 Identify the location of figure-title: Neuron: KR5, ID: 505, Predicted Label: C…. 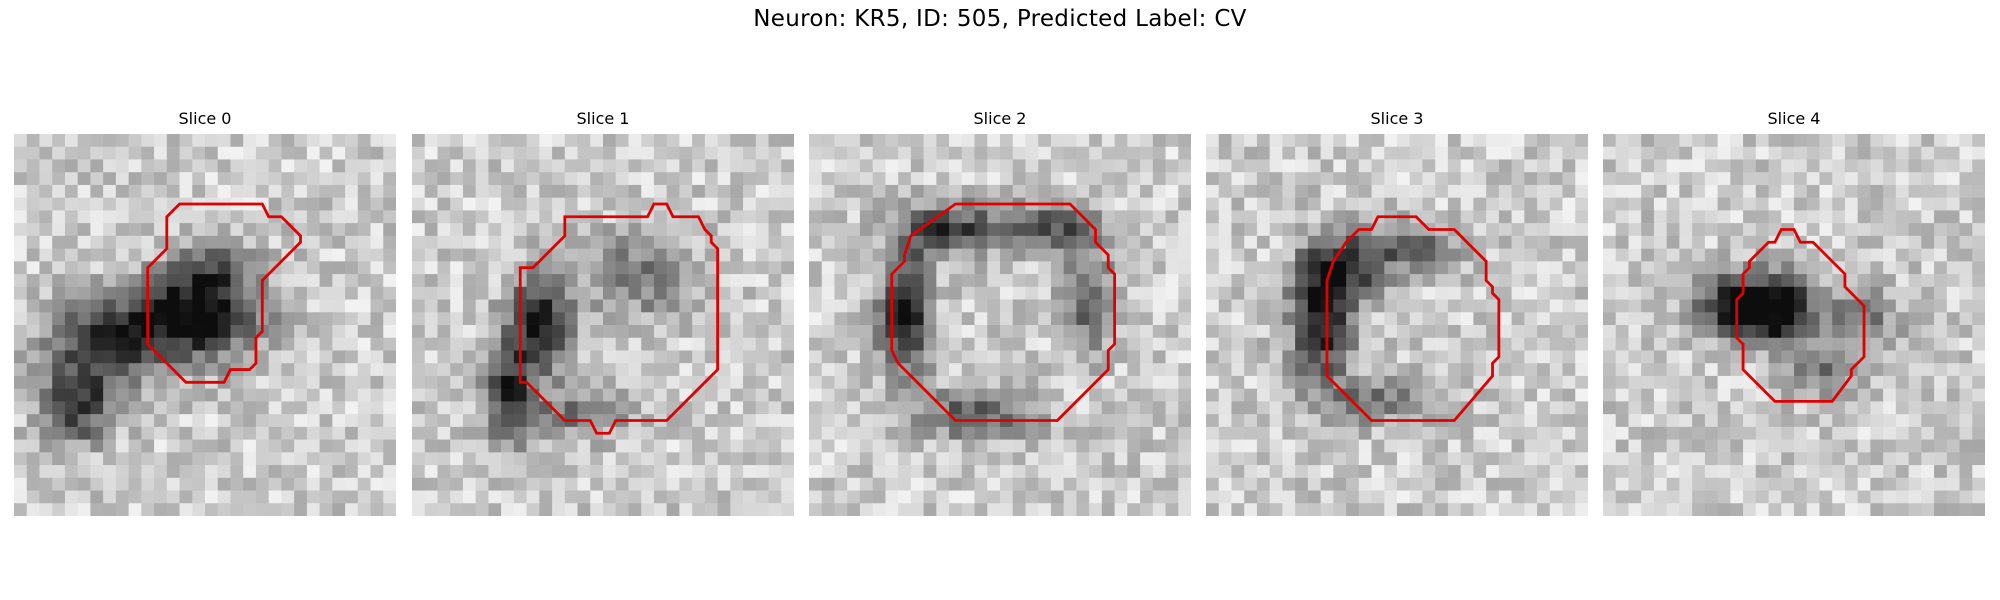
(1000, 19).